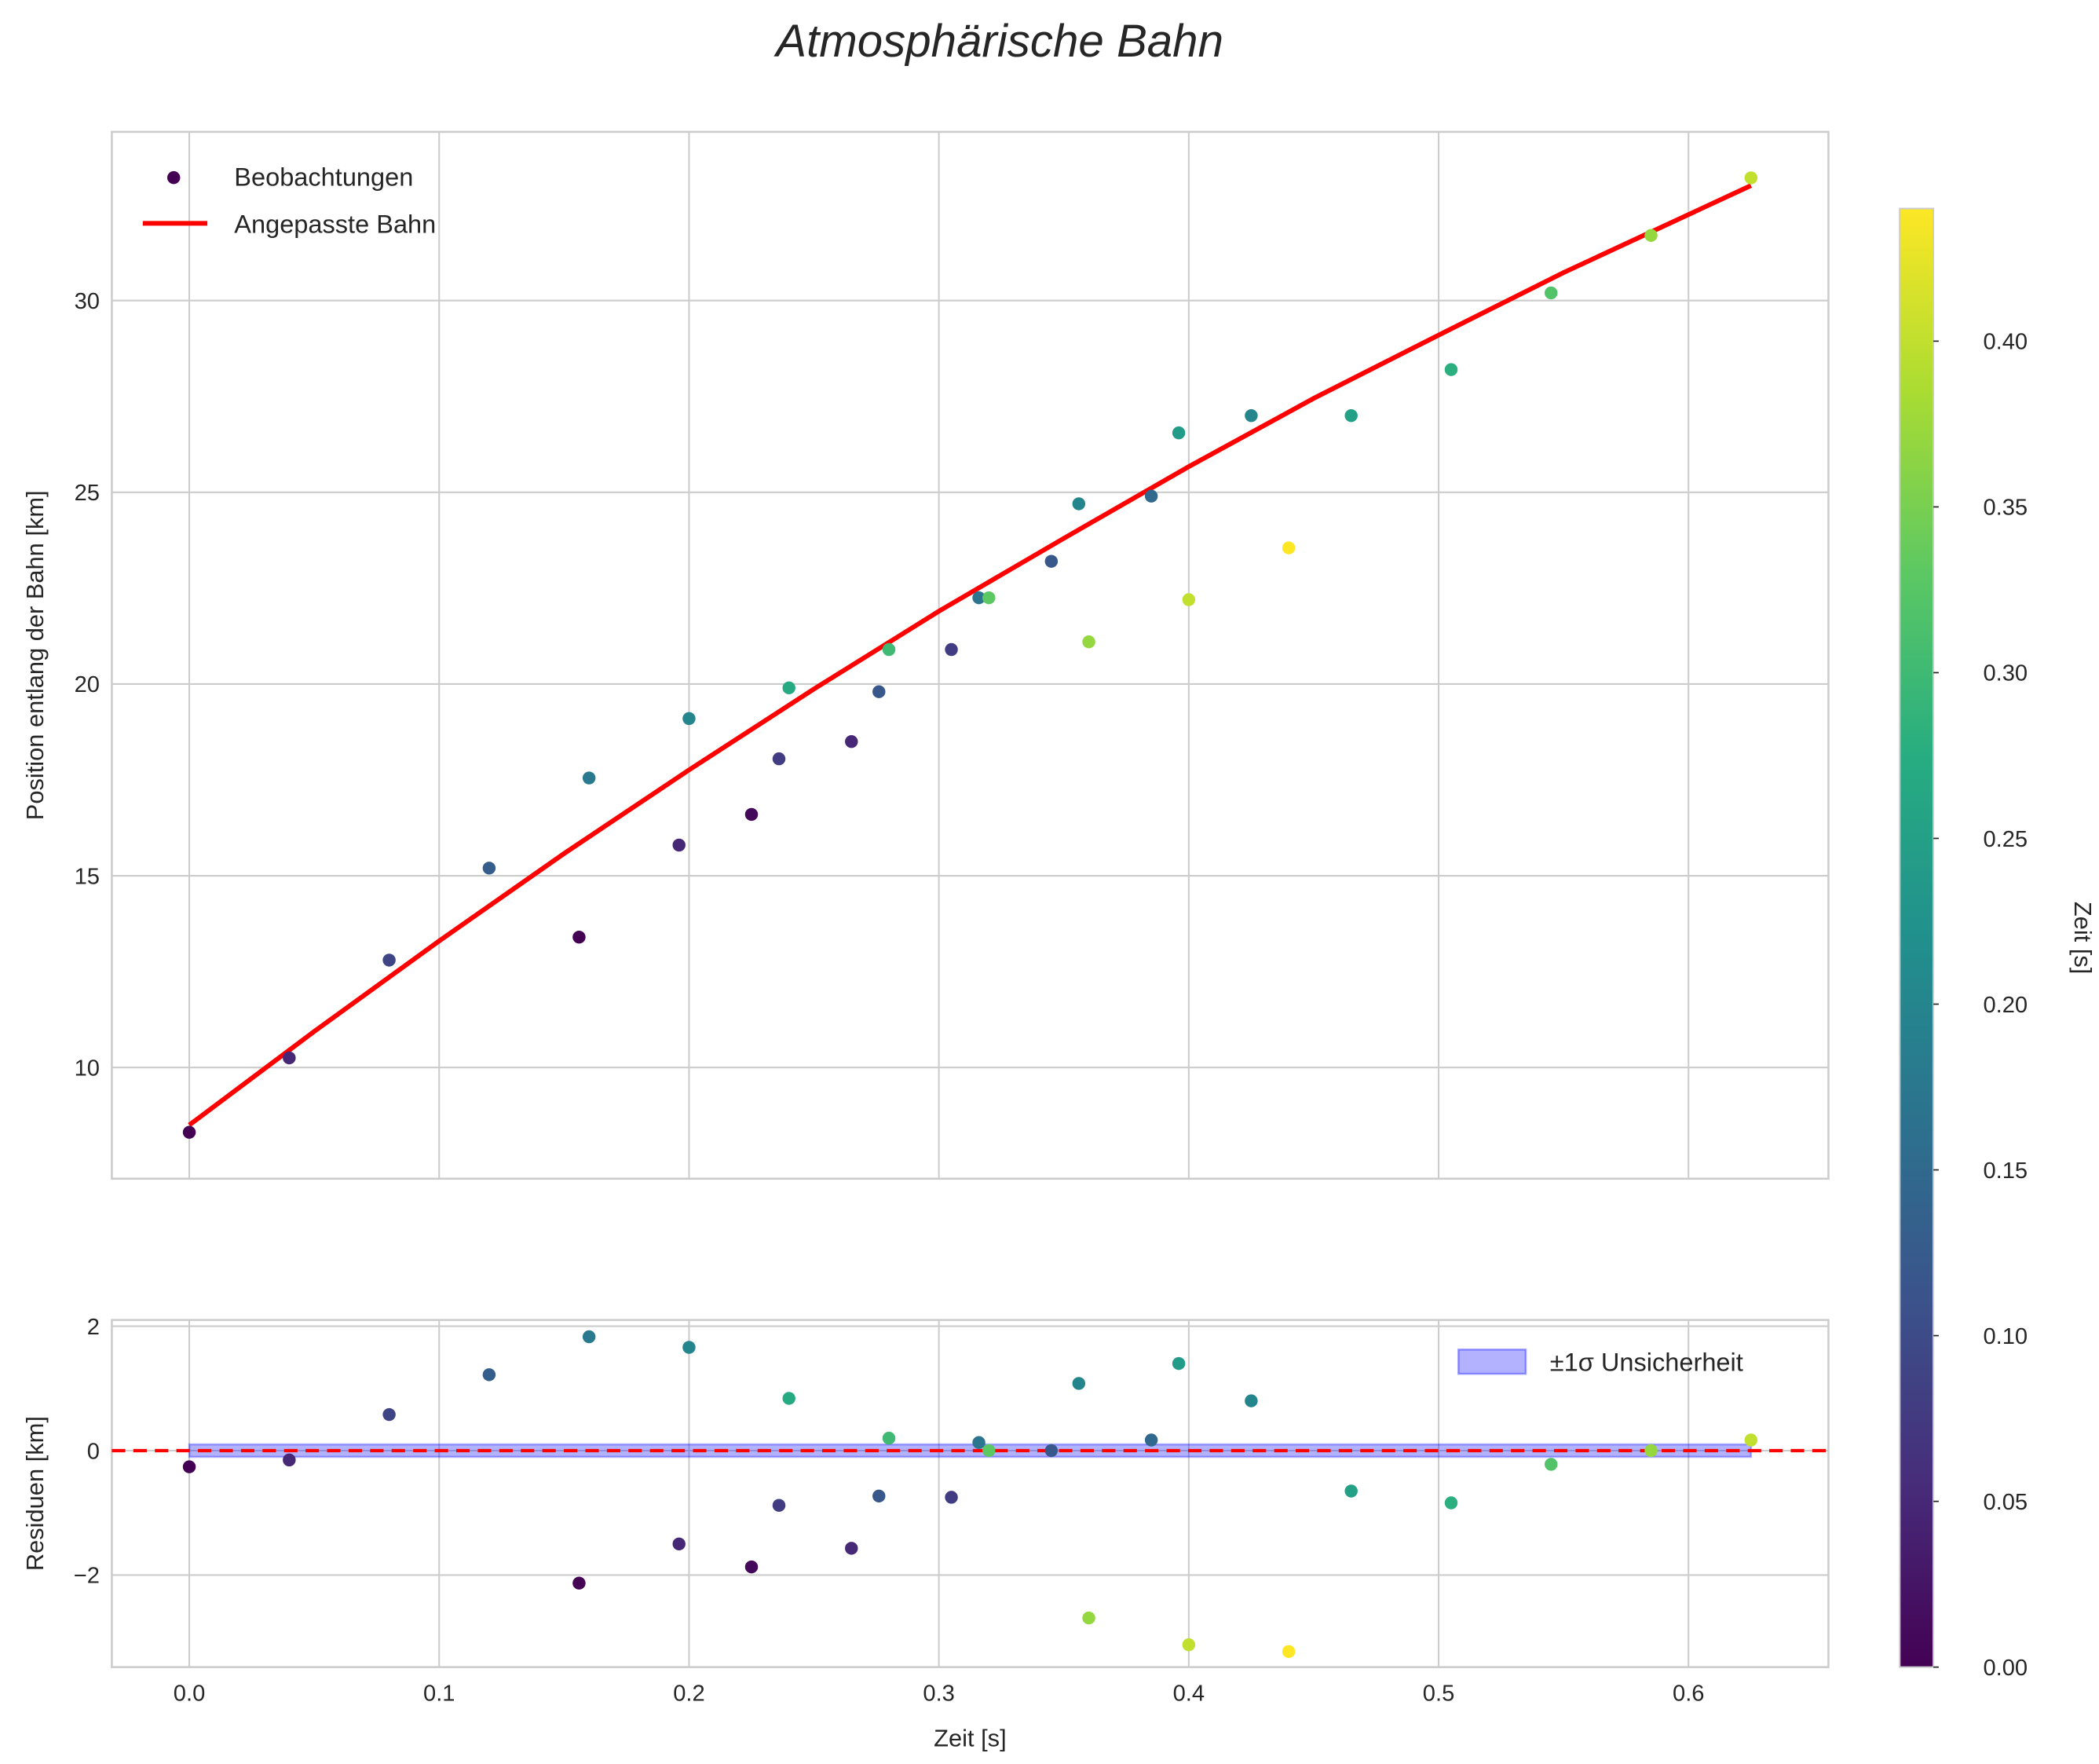  I want to click on colorbar: 0.00 0.05 0.10 0.15 0.20 0.25 0.30 0.35 0.40, so click(1963, 944).